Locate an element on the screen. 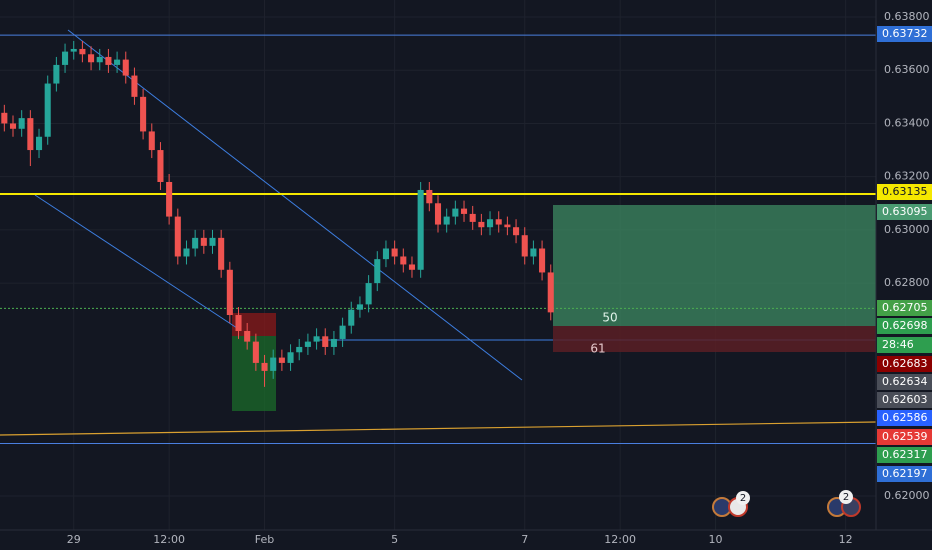 This screenshot has height=550, width=932. event-count: 2 is located at coordinates (846, 497).